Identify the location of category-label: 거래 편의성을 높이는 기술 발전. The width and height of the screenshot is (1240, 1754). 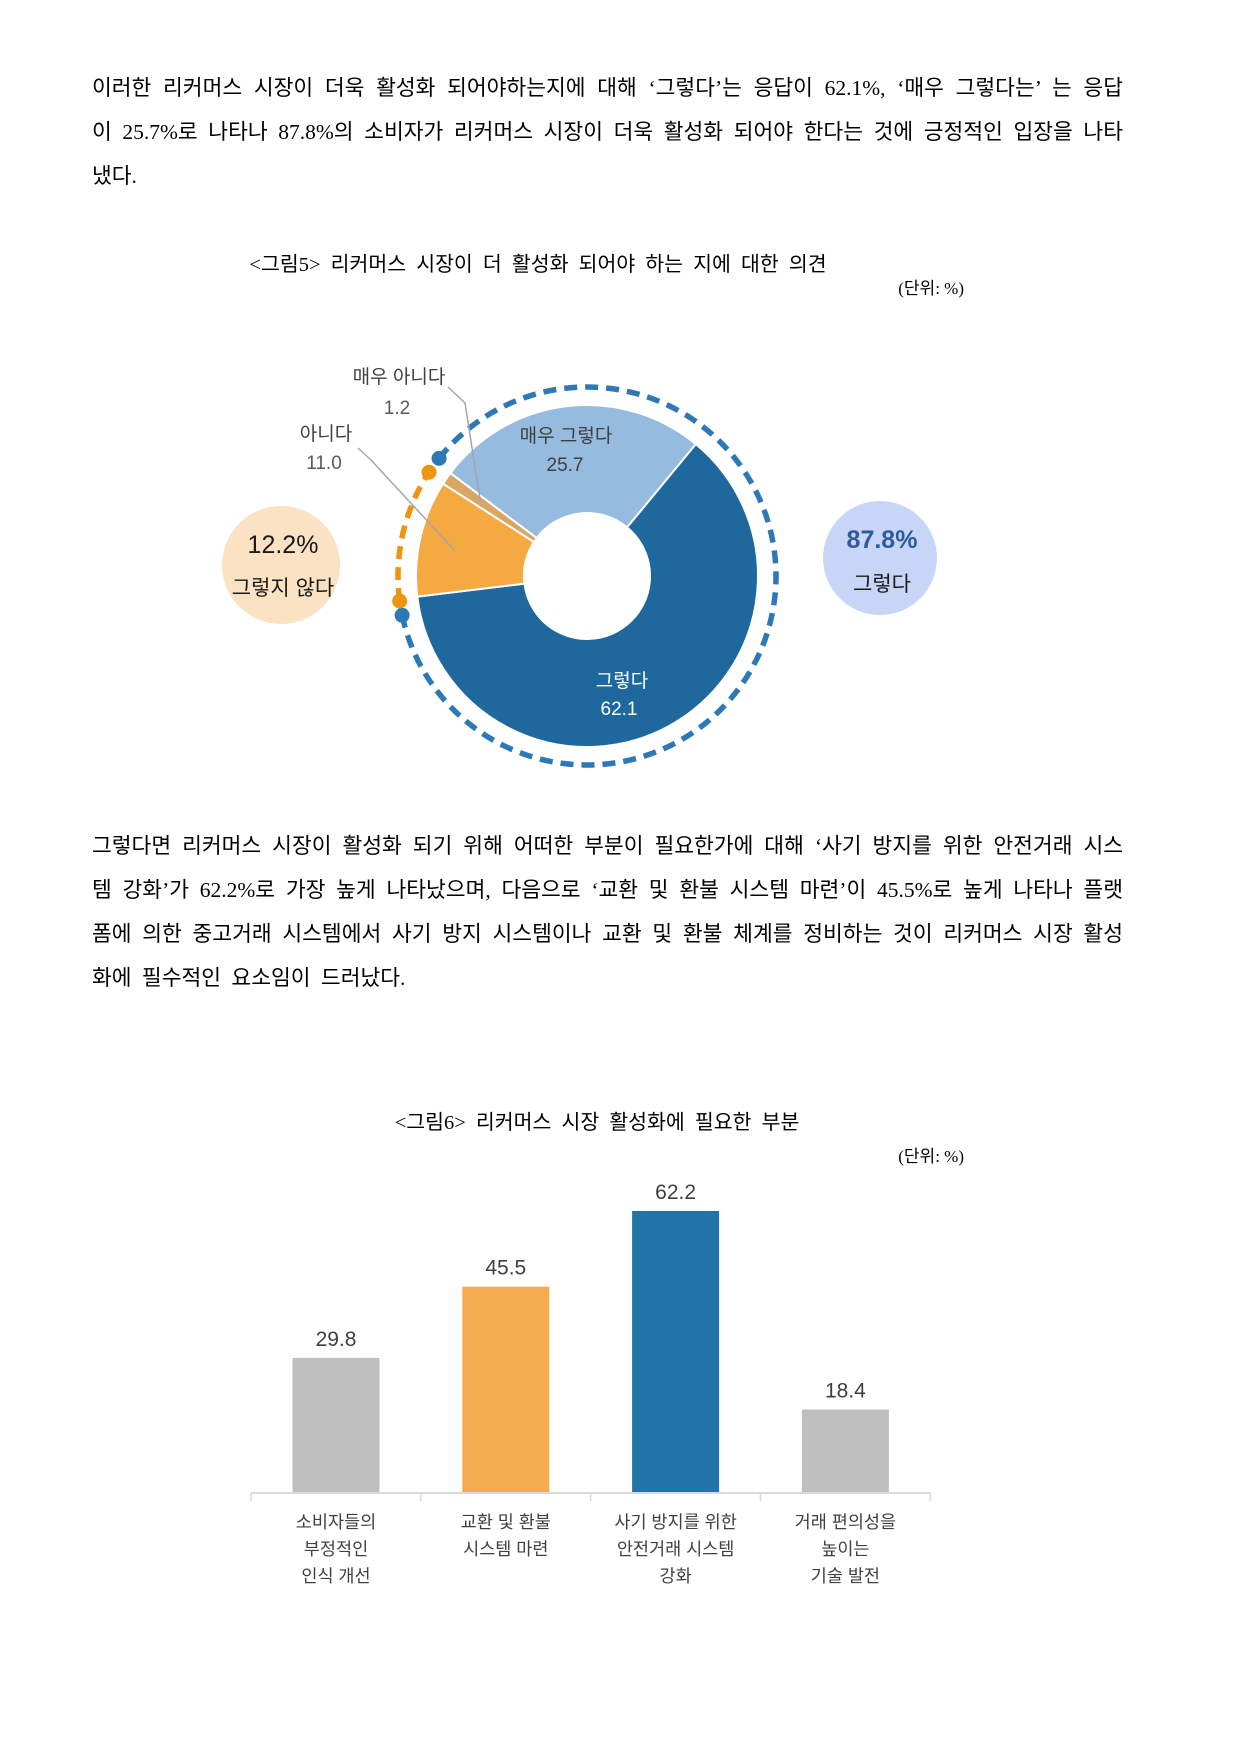
(845, 1549).